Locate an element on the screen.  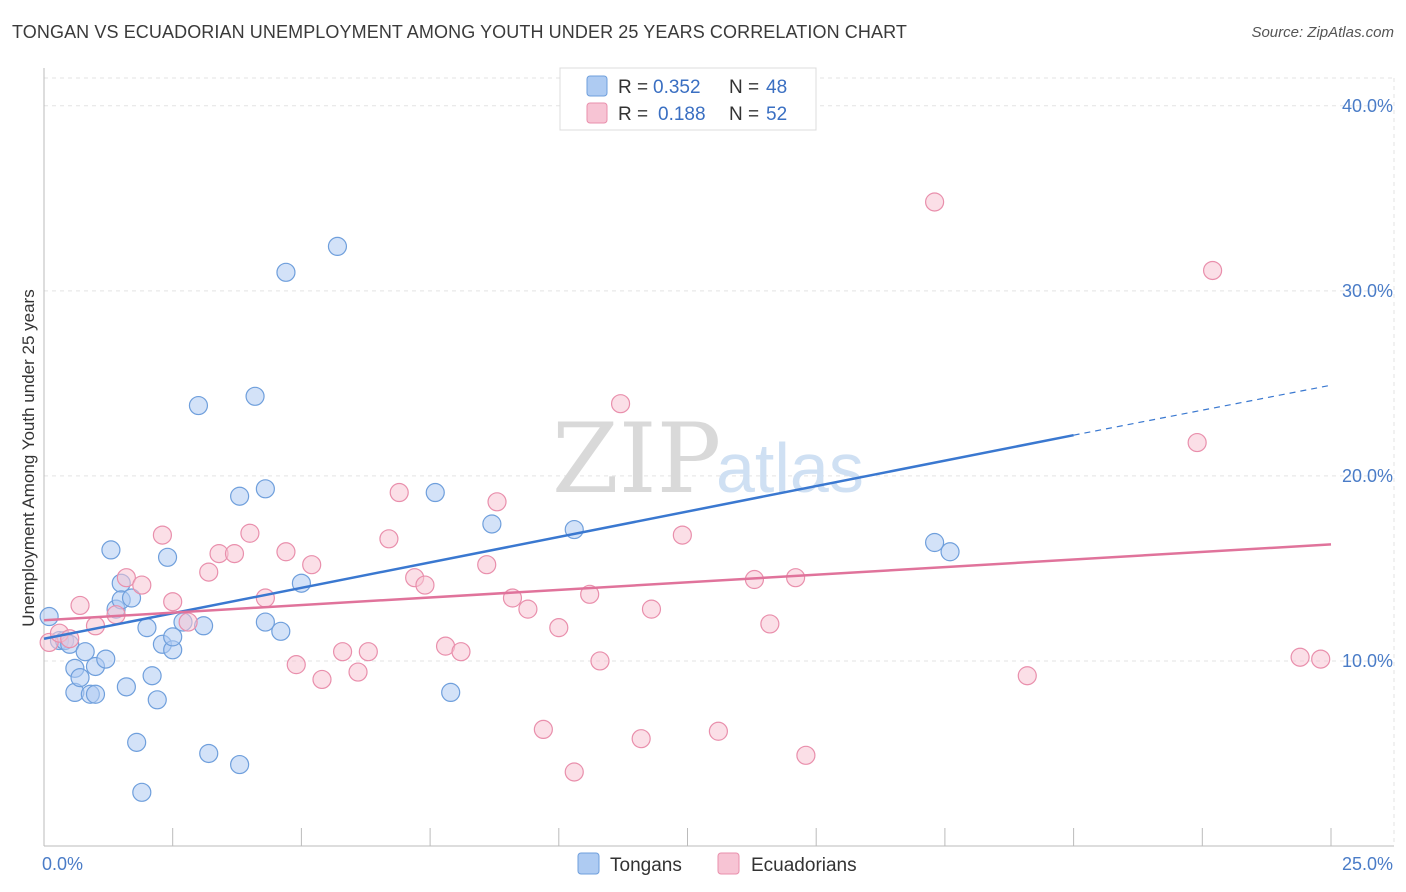
y-tick-label-3: 40.0% is located at coordinates (1367, 106).